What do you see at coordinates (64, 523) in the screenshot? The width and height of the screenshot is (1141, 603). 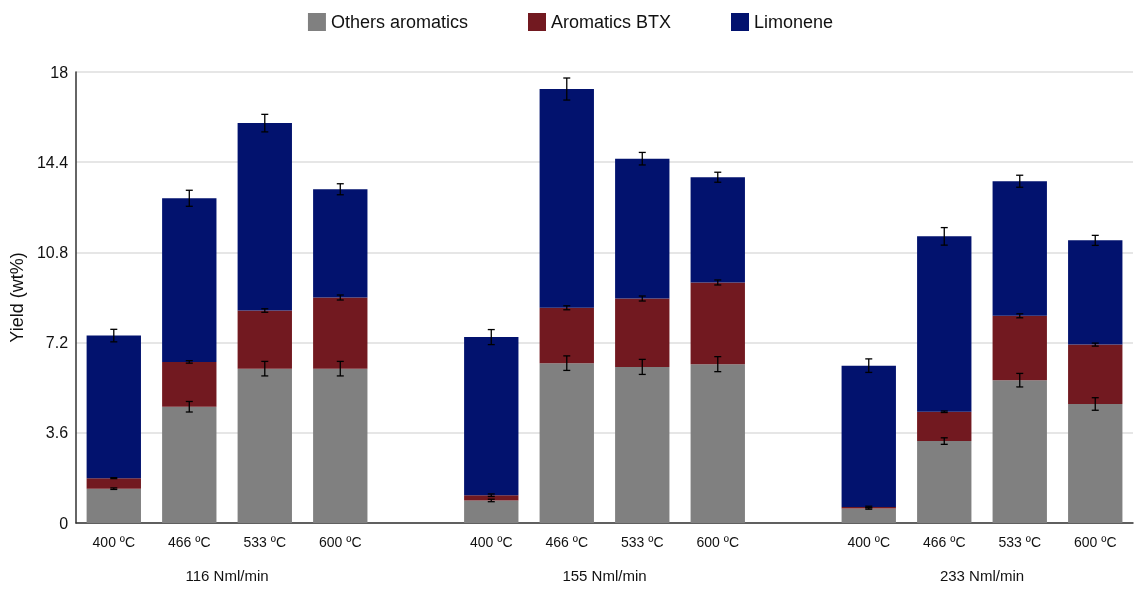 I see `y-tick-label: 0` at bounding box center [64, 523].